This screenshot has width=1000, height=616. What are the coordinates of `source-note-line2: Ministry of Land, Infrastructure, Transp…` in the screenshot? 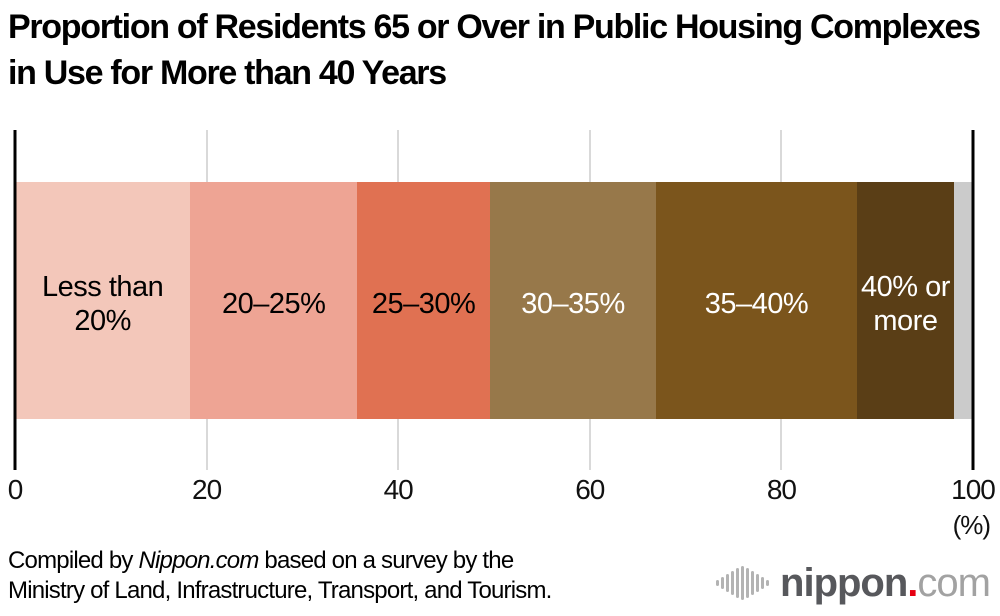 It's located at (280, 590).